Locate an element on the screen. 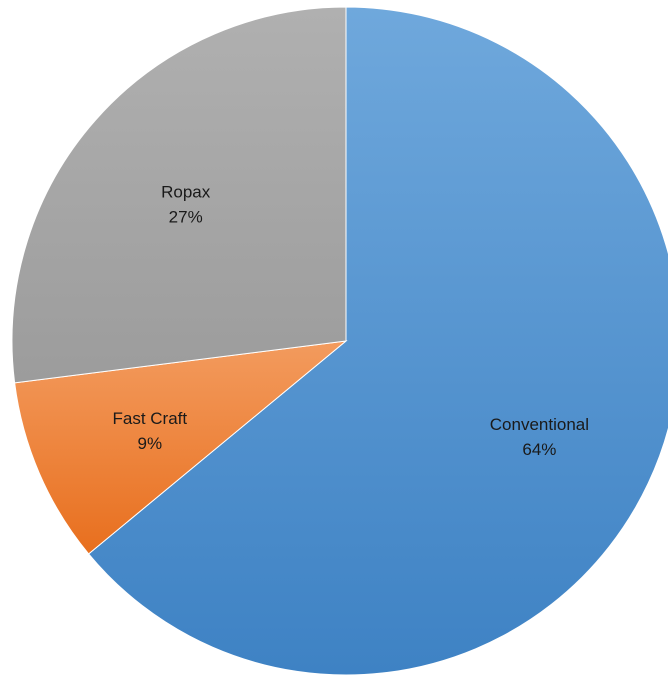  slice-percent-conventional: 64% is located at coordinates (539, 449).